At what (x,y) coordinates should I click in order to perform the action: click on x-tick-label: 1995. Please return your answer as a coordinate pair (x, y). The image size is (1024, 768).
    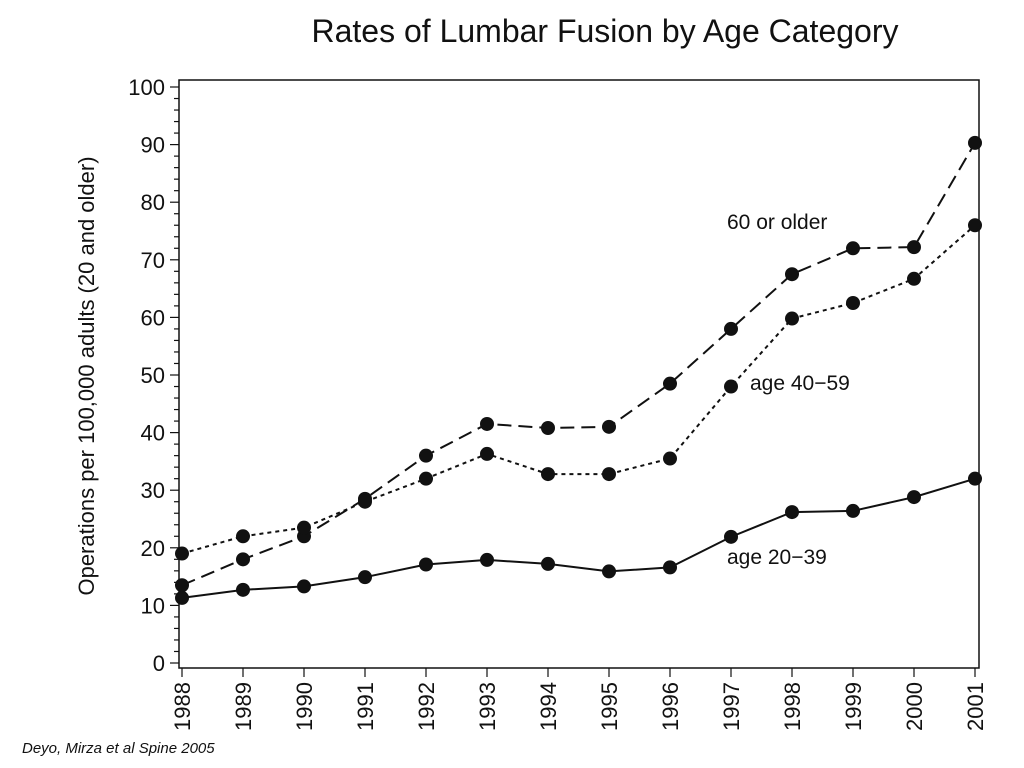
    Looking at the image, I should click on (609, 706).